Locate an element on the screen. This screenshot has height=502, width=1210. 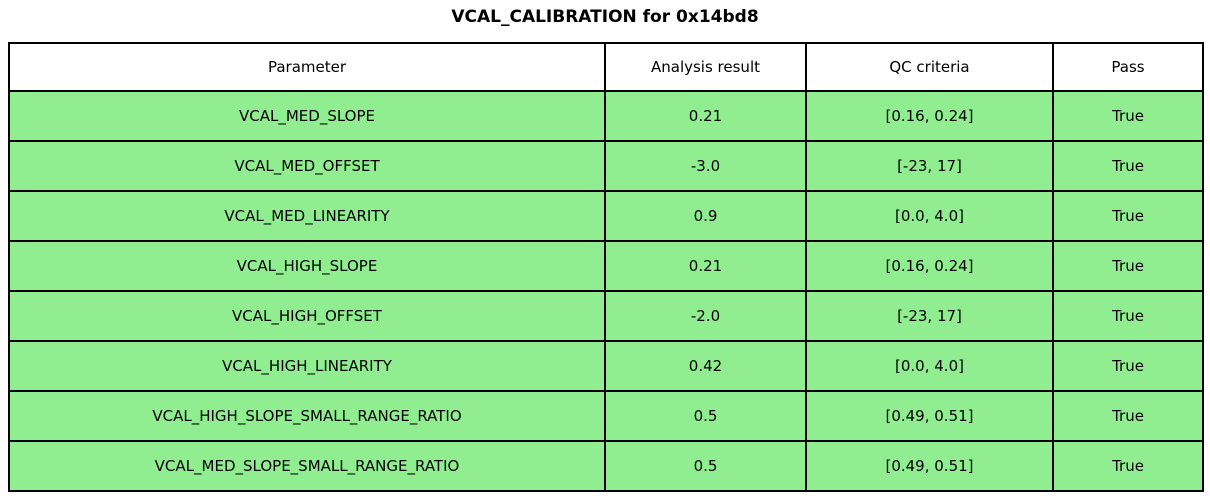
cell-analysis-result: -3.0 is located at coordinates (705, 166).